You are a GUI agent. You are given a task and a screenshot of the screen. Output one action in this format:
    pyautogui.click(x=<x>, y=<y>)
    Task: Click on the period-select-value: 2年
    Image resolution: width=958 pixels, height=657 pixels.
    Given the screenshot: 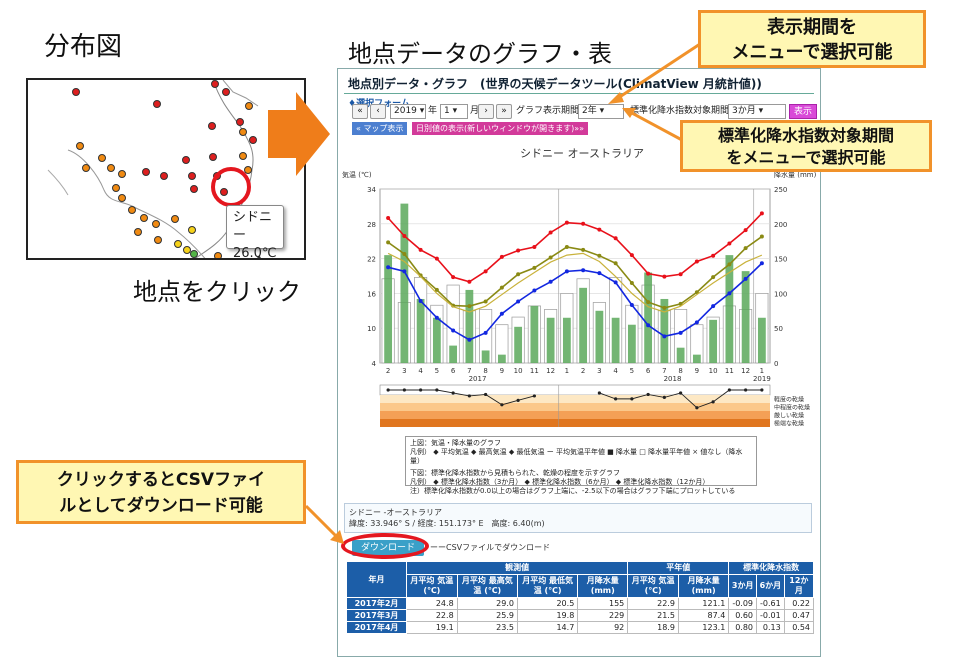 What is the action you would take?
    pyautogui.click(x=589, y=111)
    